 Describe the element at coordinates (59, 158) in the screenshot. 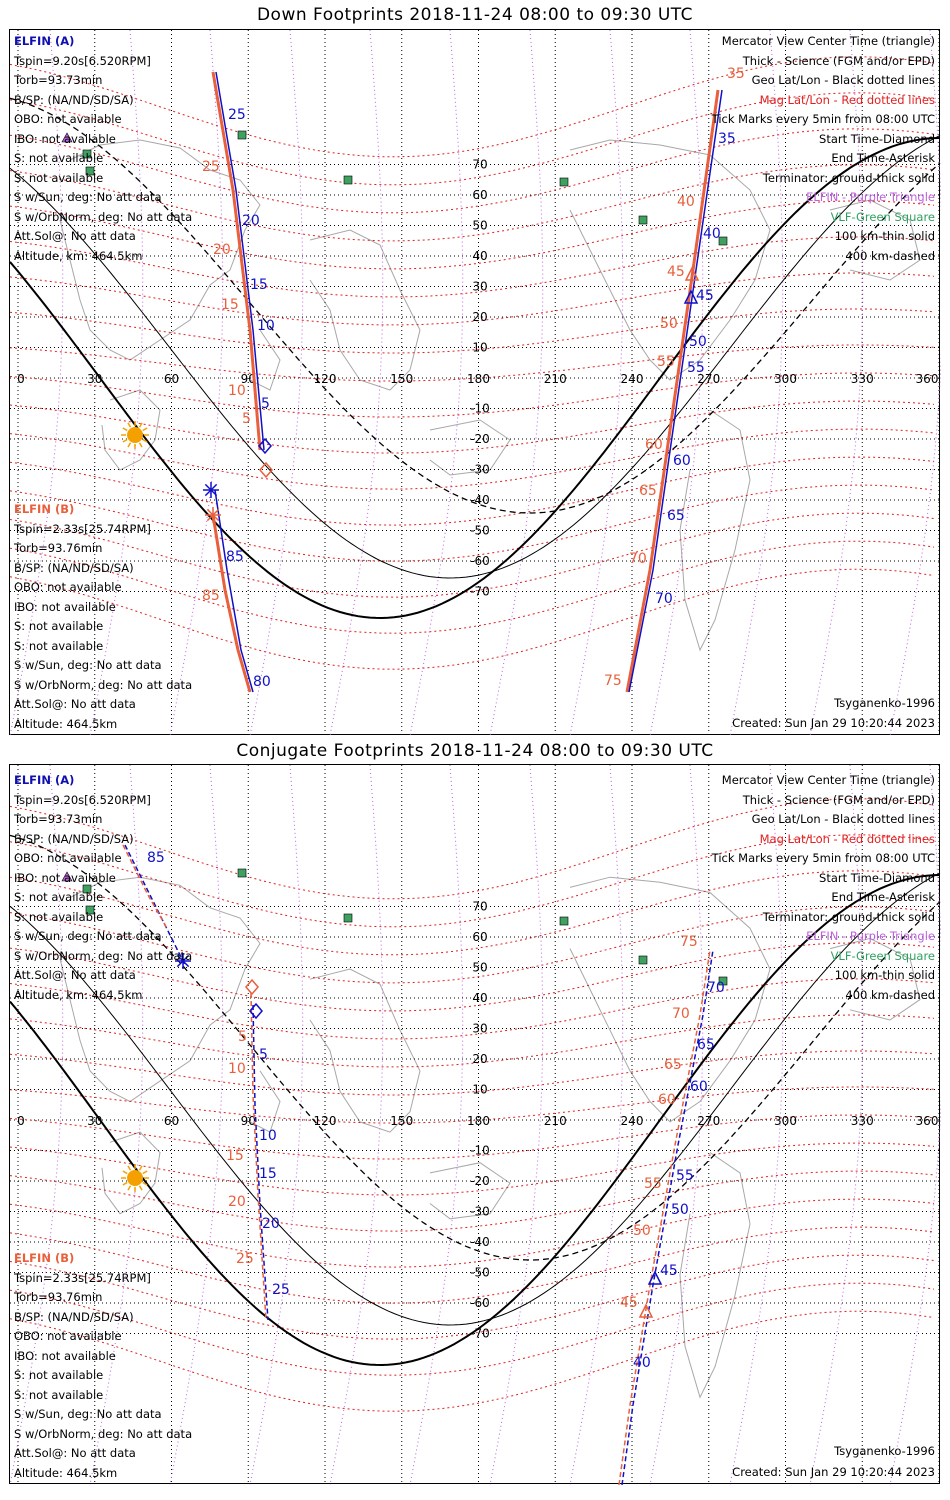

I see `elfin-a-s1: S: not available` at that location.